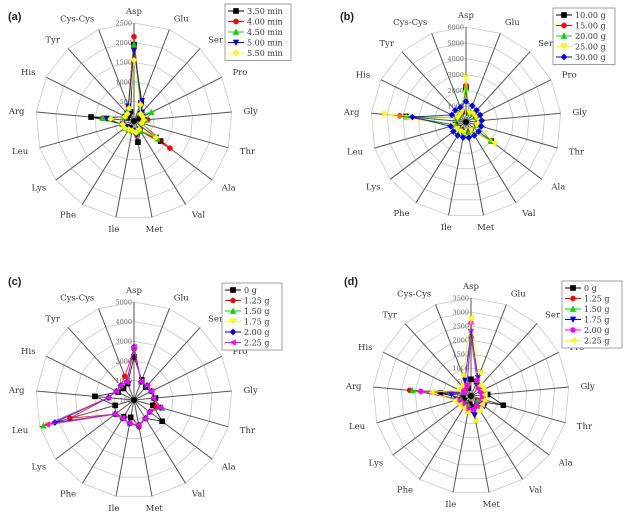 The height and width of the screenshot is (527, 641). I want to click on tick-label: 2500, so click(123, 24).